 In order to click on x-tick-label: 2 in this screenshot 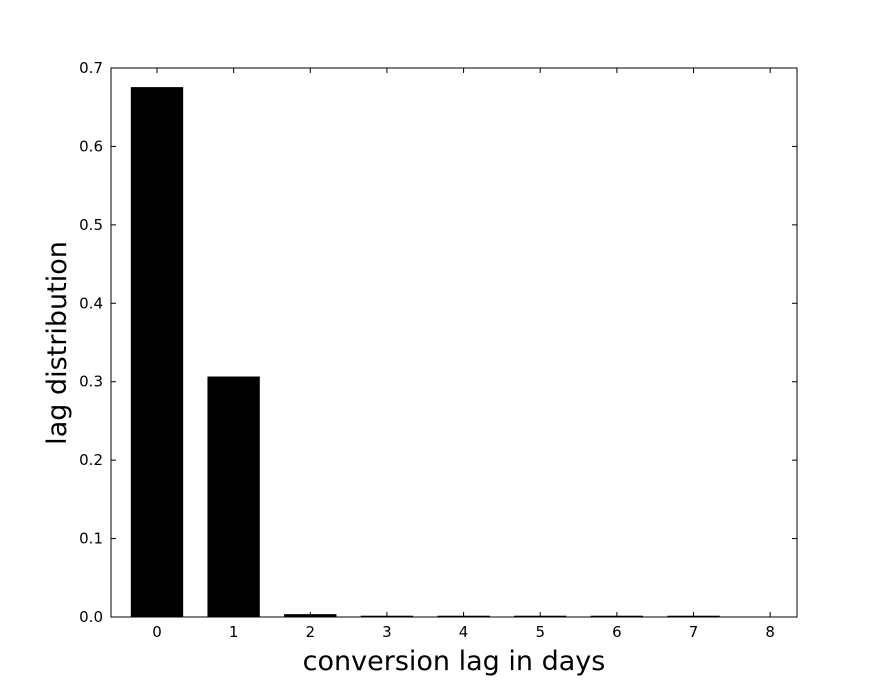, I will do `click(311, 632)`.